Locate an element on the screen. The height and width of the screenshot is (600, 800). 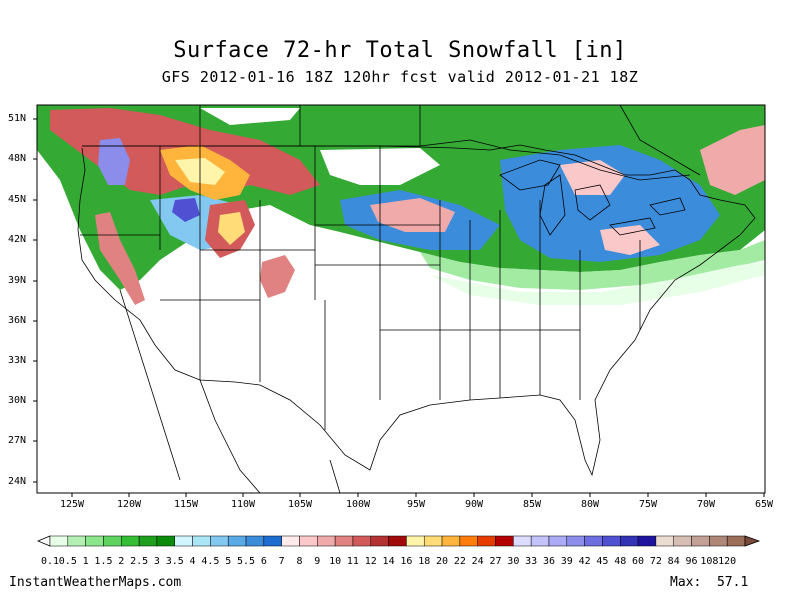
legend-label: 16 is located at coordinates (406, 561).